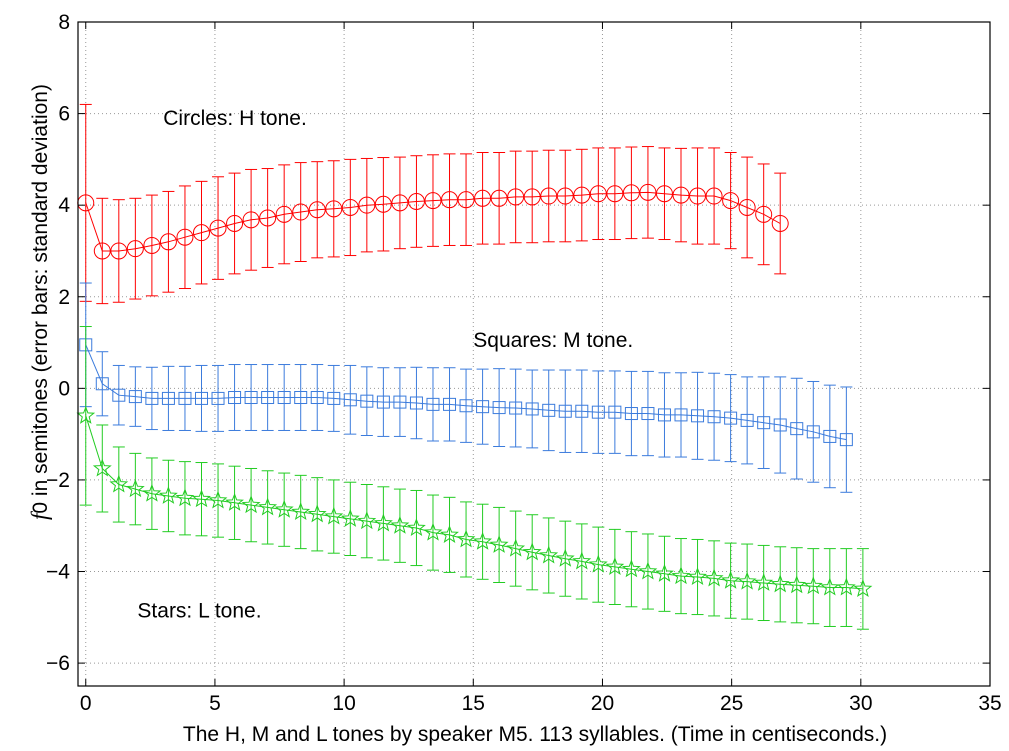  I want to click on x-tick-label: 30, so click(860, 703).